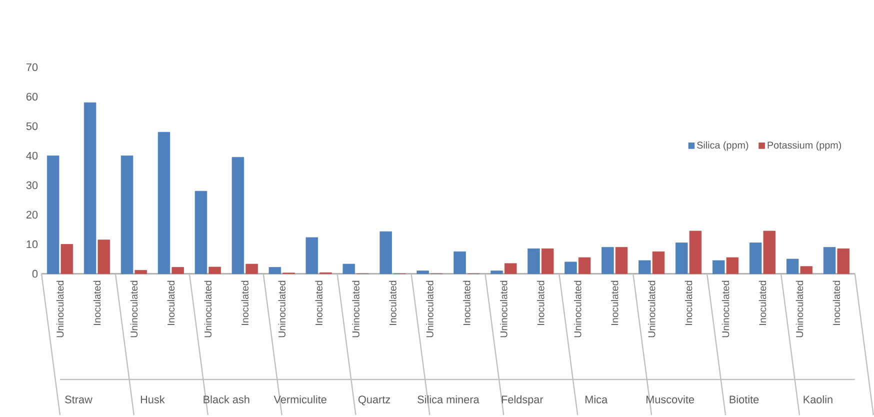 This screenshot has height=417, width=874. Describe the element at coordinates (300, 399) in the screenshot. I see `text: Vermiculite` at that location.